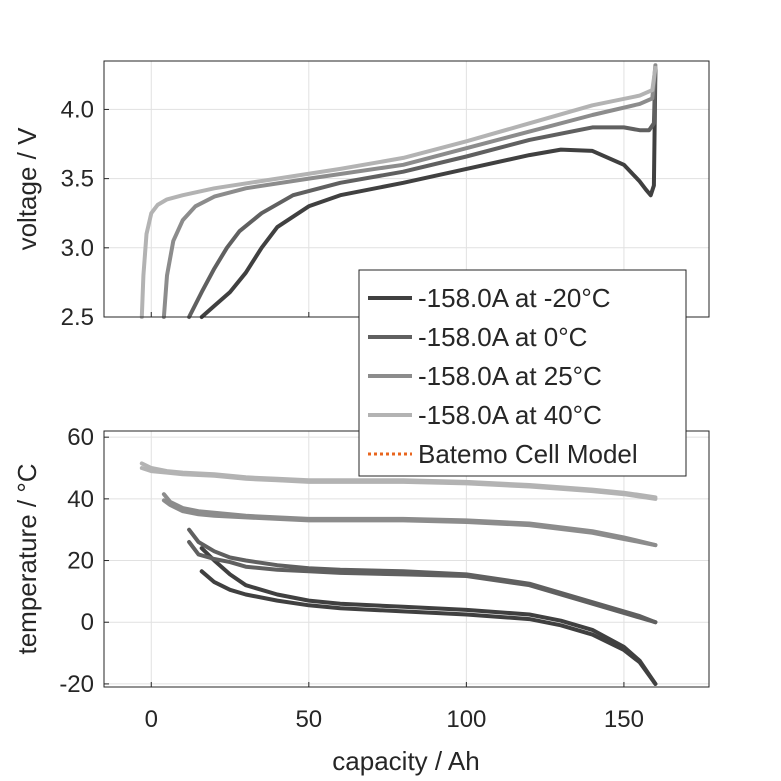  I want to click on legend-box, so click(522, 373).